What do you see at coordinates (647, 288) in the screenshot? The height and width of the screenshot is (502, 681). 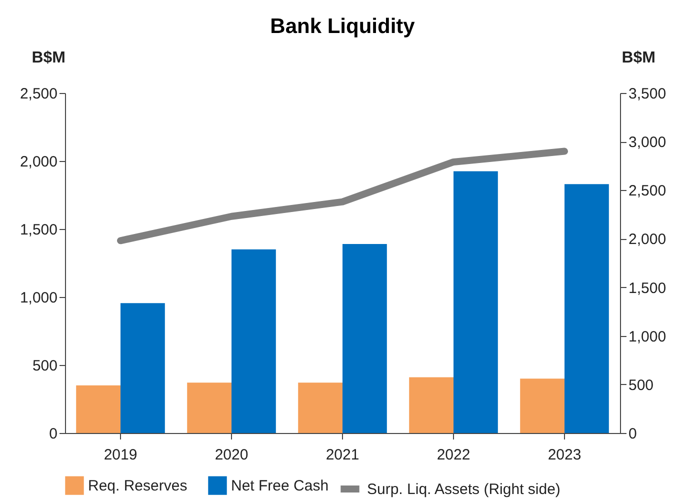 I see `y2-tick-label: 1,500` at bounding box center [647, 288].